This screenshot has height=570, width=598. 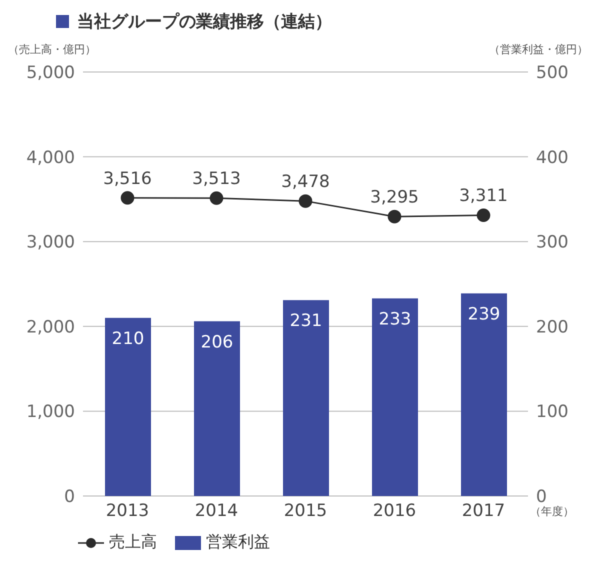 I want to click on data-label: 3,478, so click(x=305, y=182).